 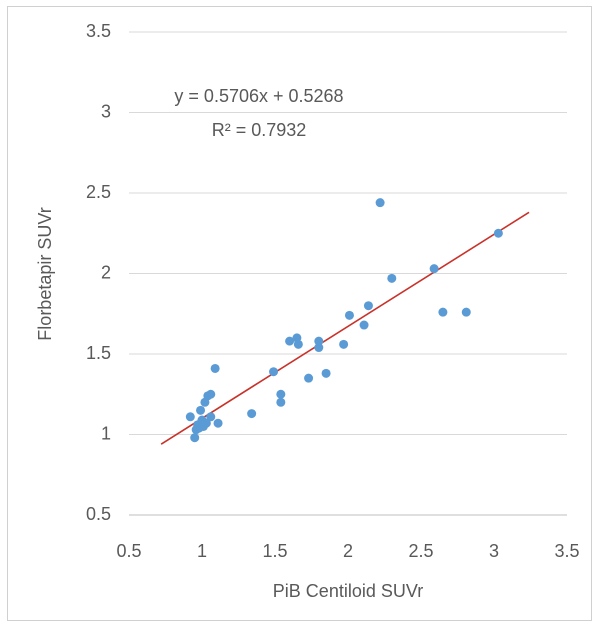 What do you see at coordinates (566, 551) in the screenshot?
I see `x-tick-label: 3.5` at bounding box center [566, 551].